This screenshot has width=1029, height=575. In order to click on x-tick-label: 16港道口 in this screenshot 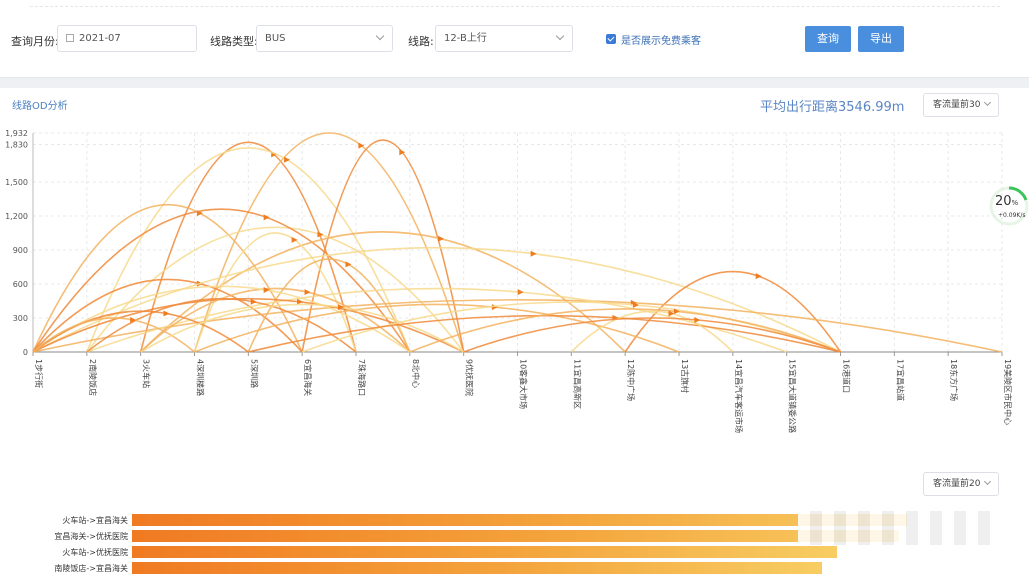, I will do `click(847, 376)`.